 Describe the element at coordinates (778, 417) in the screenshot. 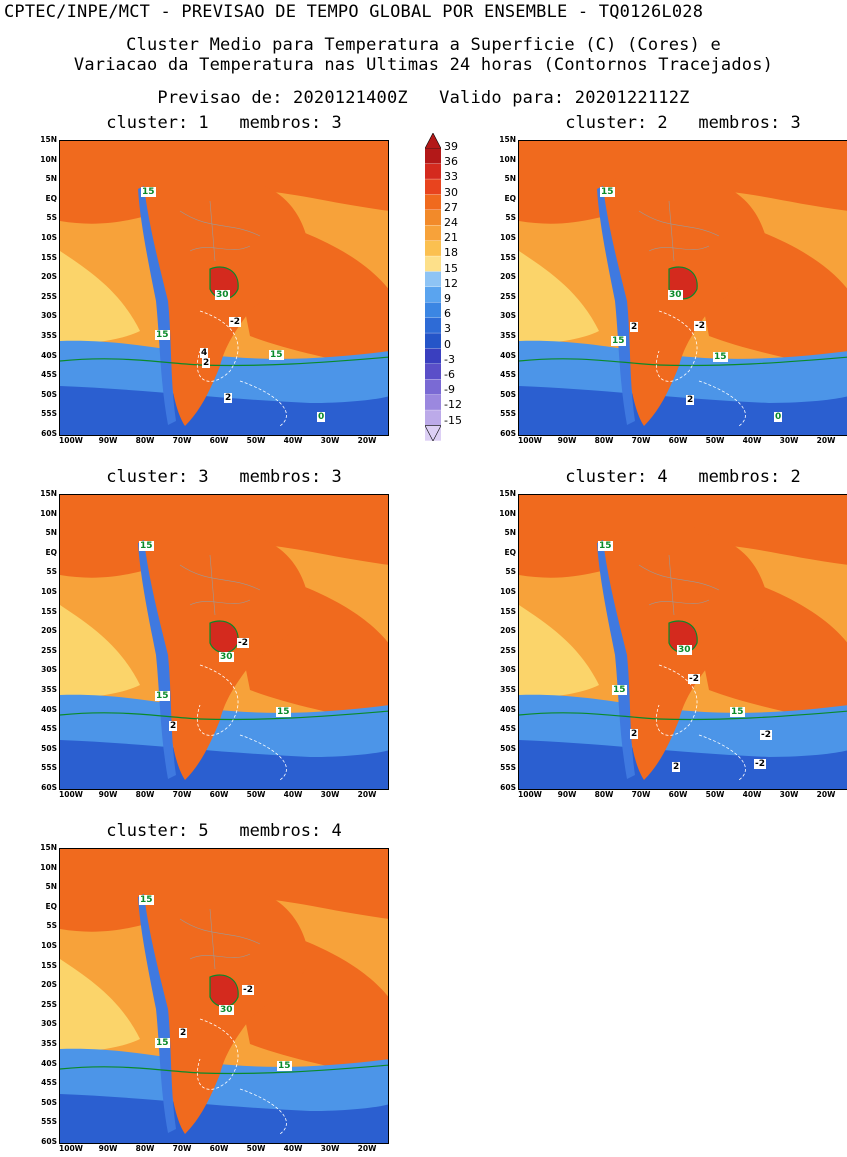

I see `contour-label: 0` at that location.